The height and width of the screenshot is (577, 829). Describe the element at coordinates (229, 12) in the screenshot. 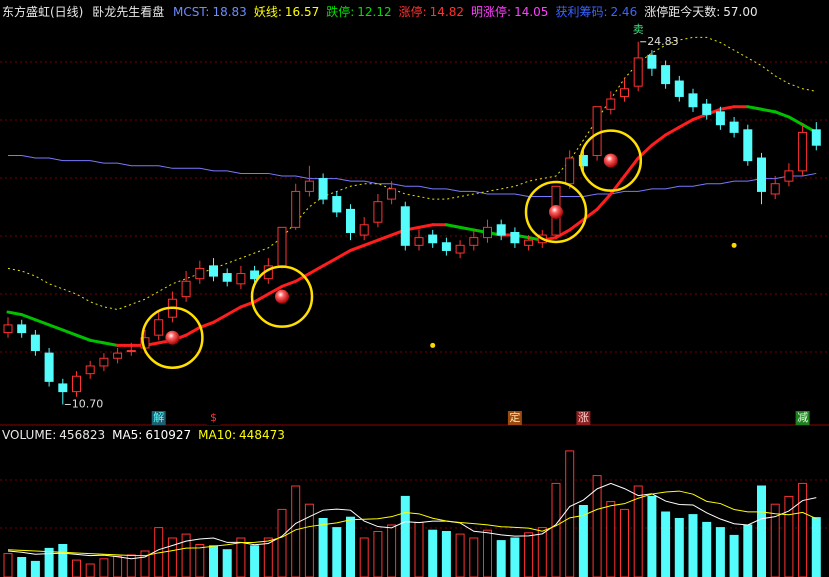

I see `header-value: 18.83` at that location.